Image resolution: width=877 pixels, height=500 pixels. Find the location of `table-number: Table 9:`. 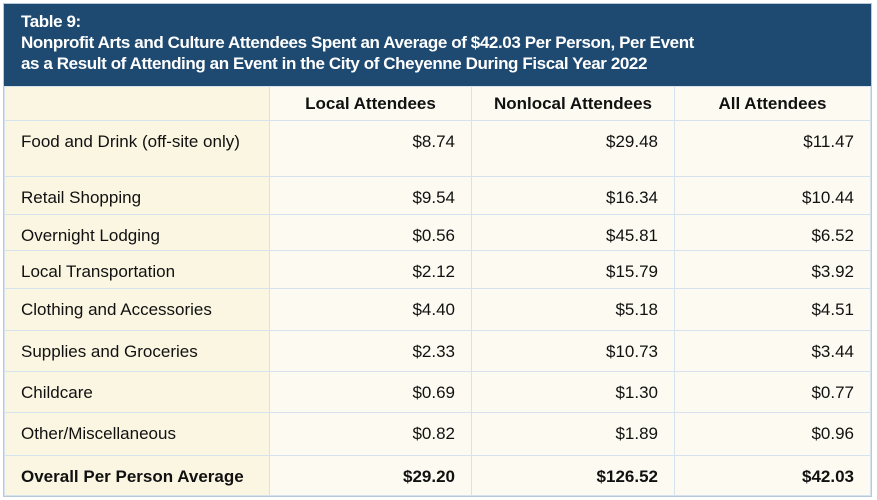

table-number: Table 9: is located at coordinates (51, 21).